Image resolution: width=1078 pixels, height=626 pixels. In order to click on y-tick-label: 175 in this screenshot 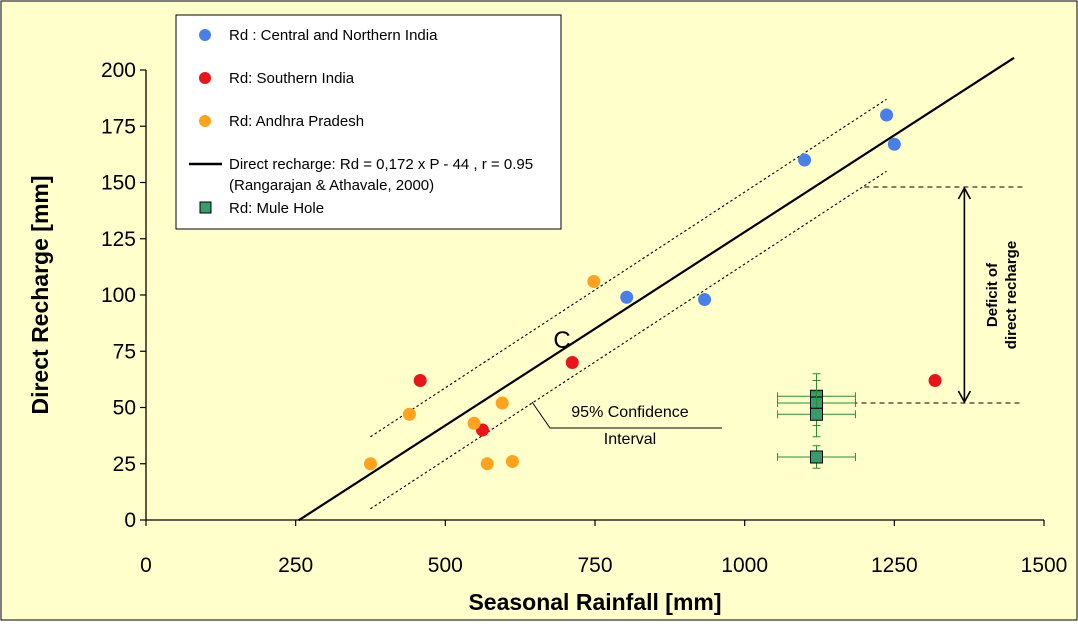, I will do `click(118, 126)`.